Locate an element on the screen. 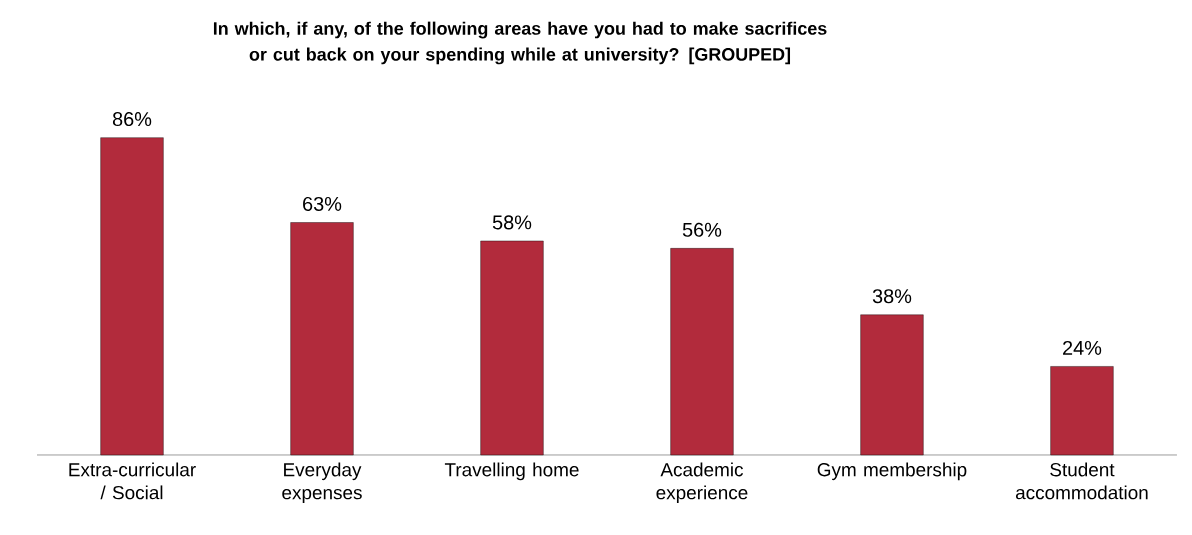 The image size is (1192, 535). chart-title: In which, if any, of the following areas have you had to make sacrifices or cut back on your spending while at university? [GROUPED] is located at coordinates (520, 43).